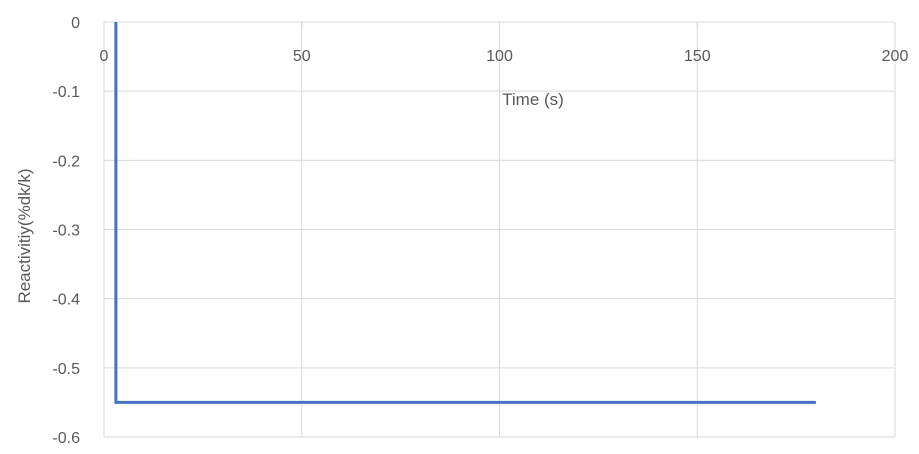 This screenshot has width=919, height=454. What do you see at coordinates (75, 23) in the screenshot?
I see `y-tick-label: 0` at bounding box center [75, 23].